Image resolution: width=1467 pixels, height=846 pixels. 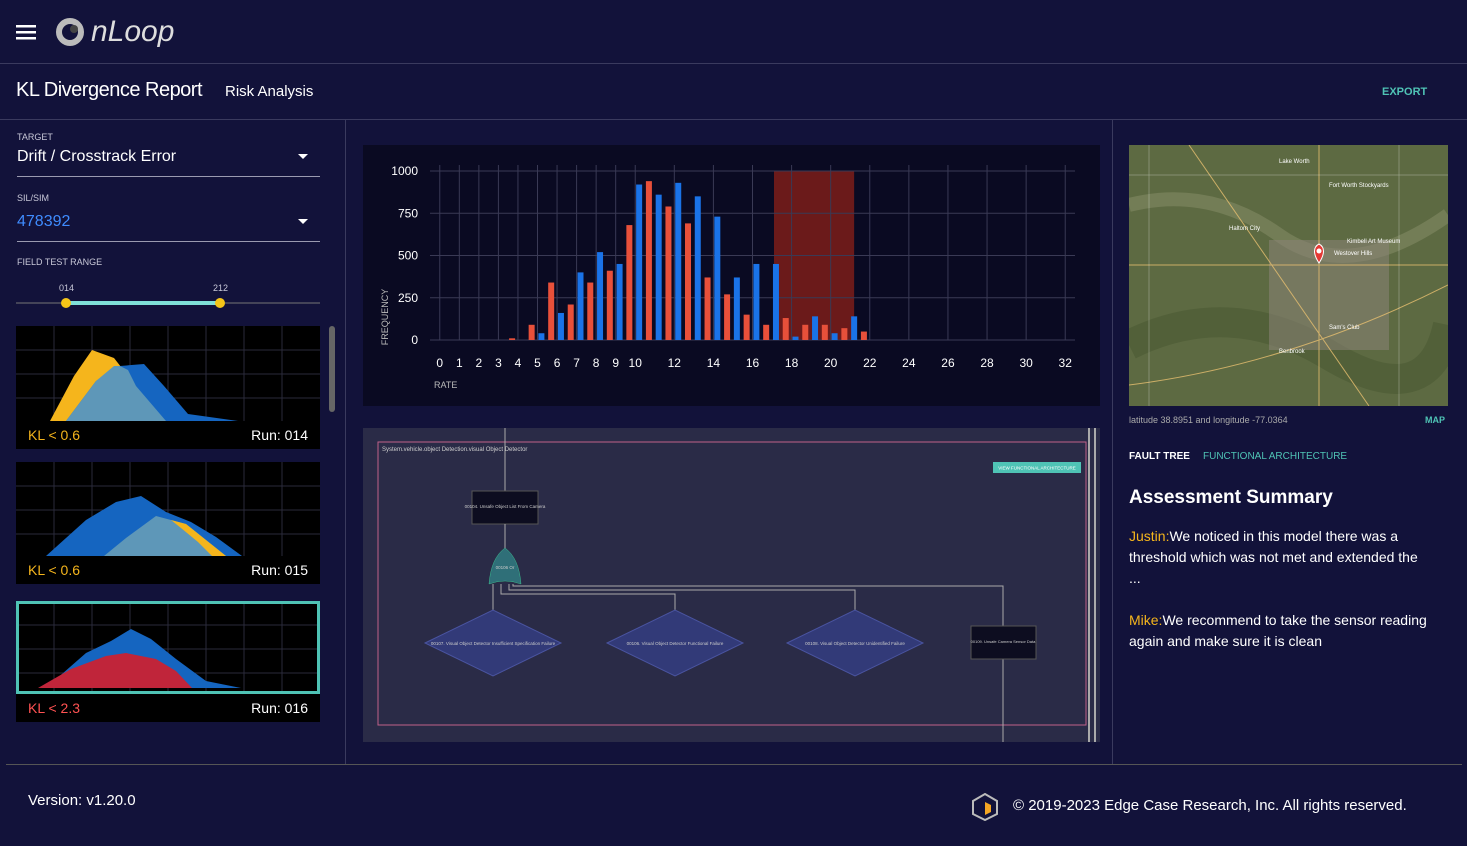 I want to click on x-tick-label: 24, so click(x=909, y=363).